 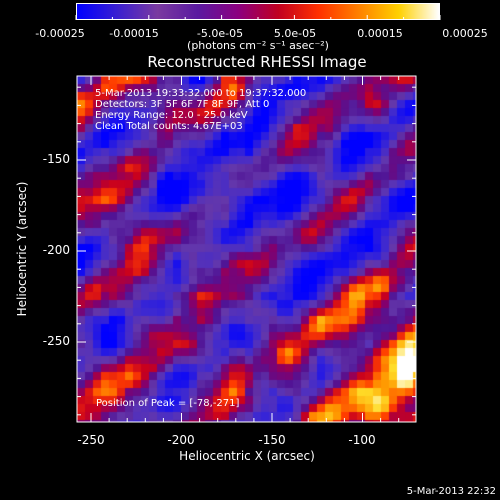 I want to click on energy-range: Energy Range: 12.0 - 25.0 keV, so click(x=171, y=115).